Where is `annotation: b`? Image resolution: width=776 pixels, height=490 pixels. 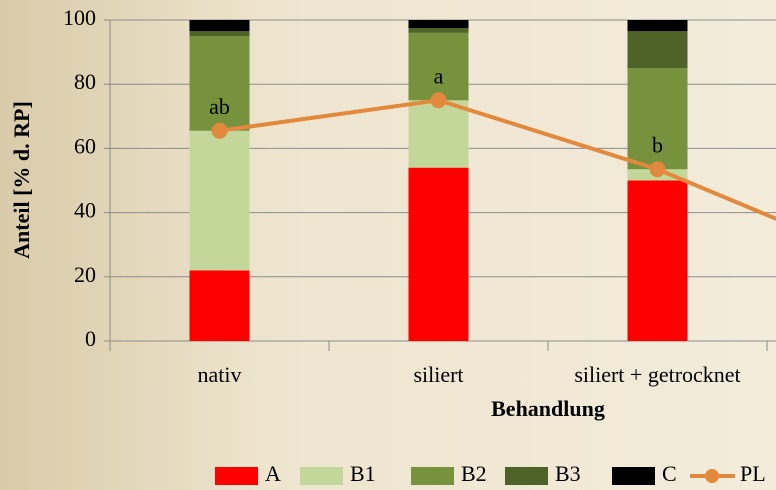
annotation: b is located at coordinates (657, 144).